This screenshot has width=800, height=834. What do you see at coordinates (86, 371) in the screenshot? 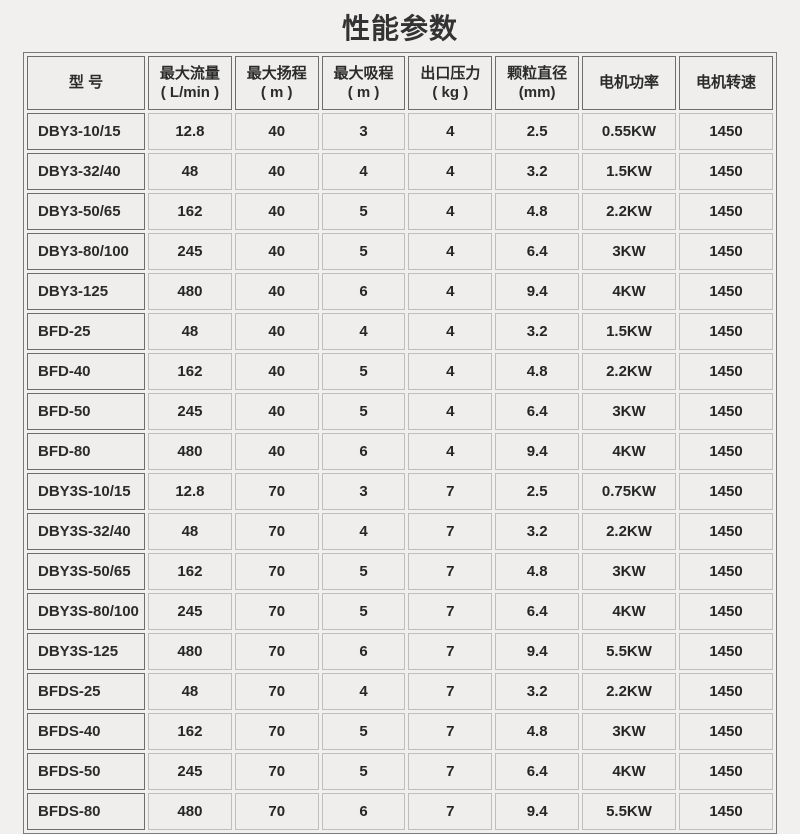
I see `model-cell: BFD-40` at bounding box center [86, 371].